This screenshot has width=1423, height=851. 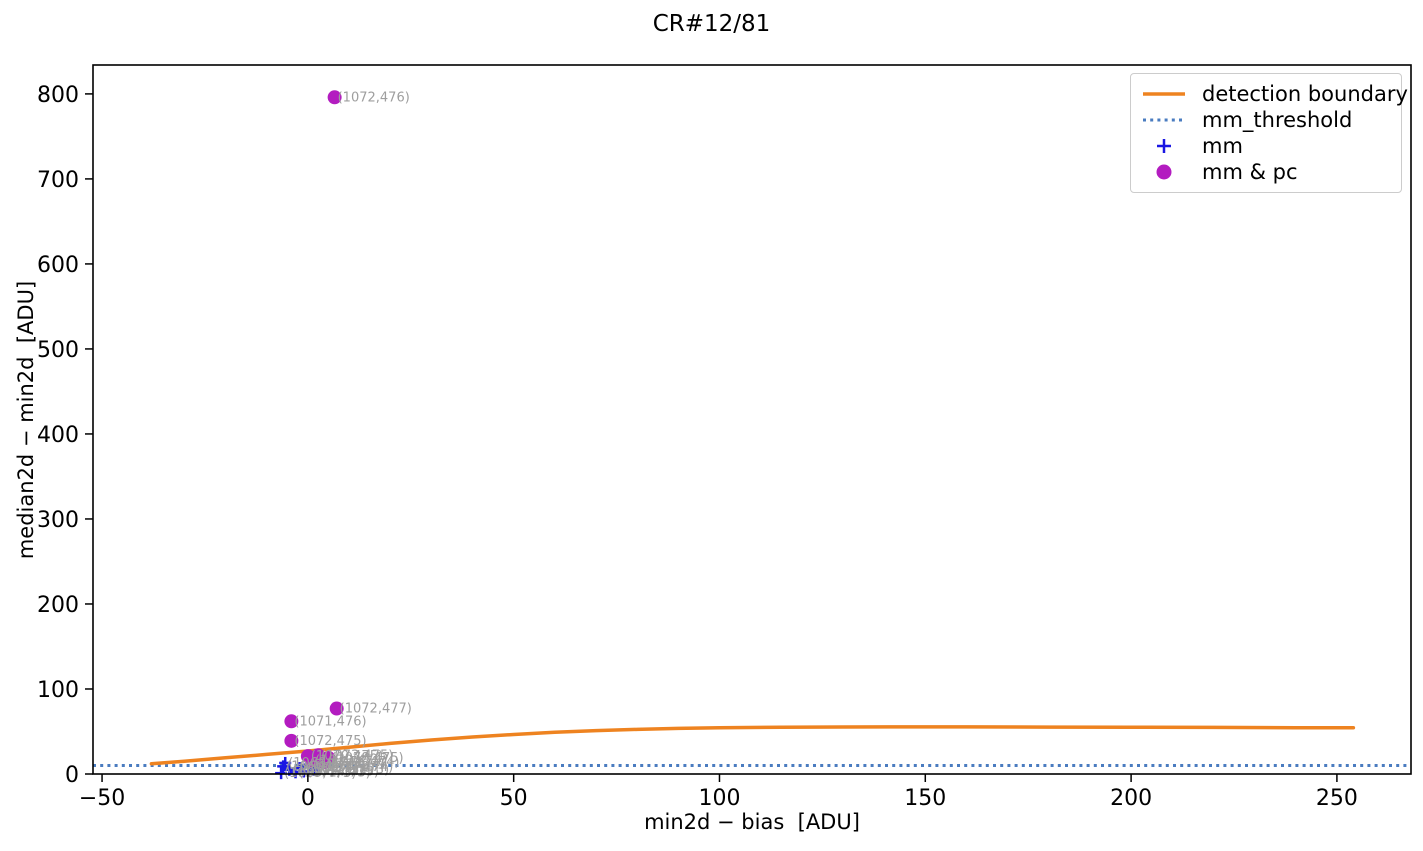 I want to click on point-label: (1071,473), so click(x=335, y=772).